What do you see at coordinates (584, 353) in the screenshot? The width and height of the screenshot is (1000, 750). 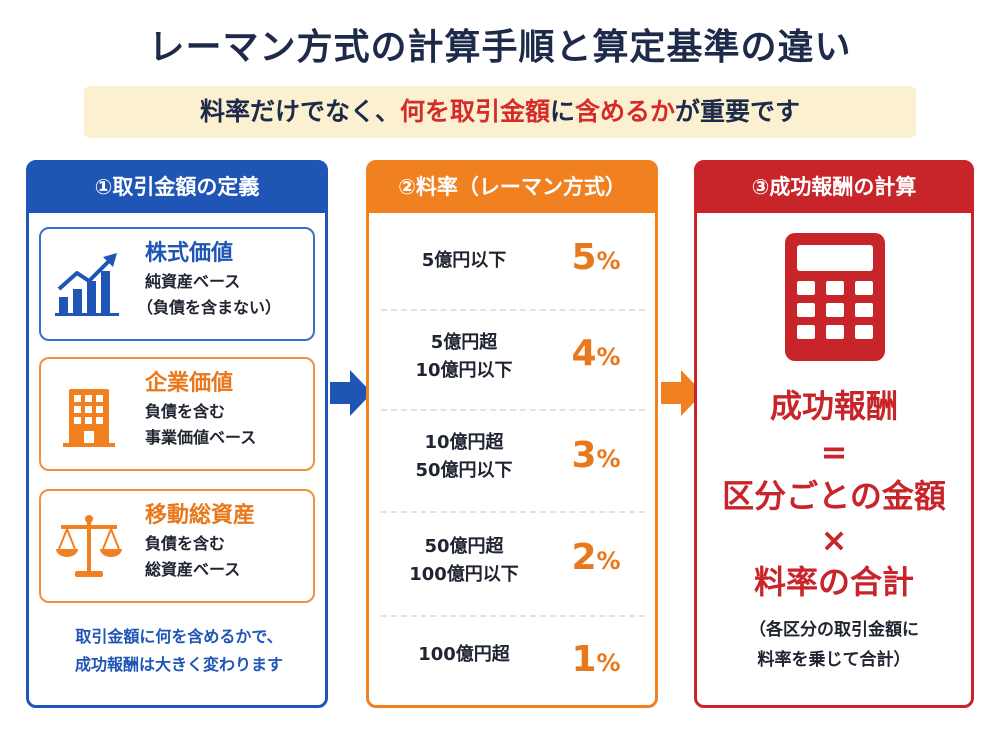 I see `rate-number: 4` at bounding box center [584, 353].